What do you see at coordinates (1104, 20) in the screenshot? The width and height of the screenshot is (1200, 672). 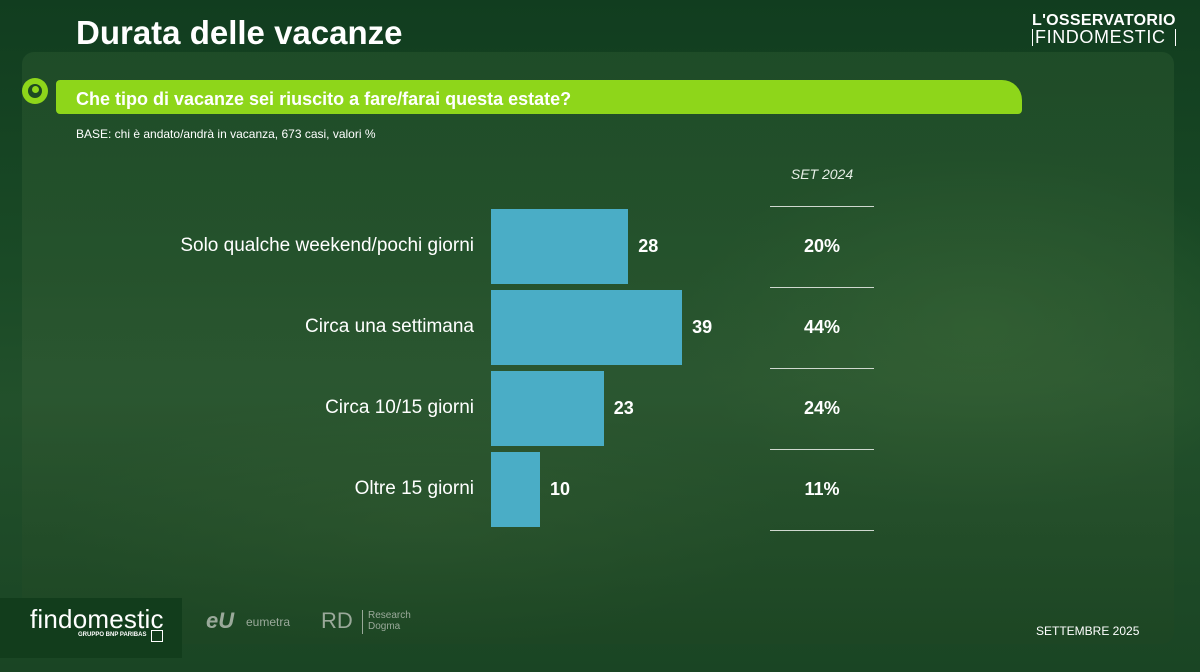 I see `brand-line1: L'OSSERVATORIO` at bounding box center [1104, 20].